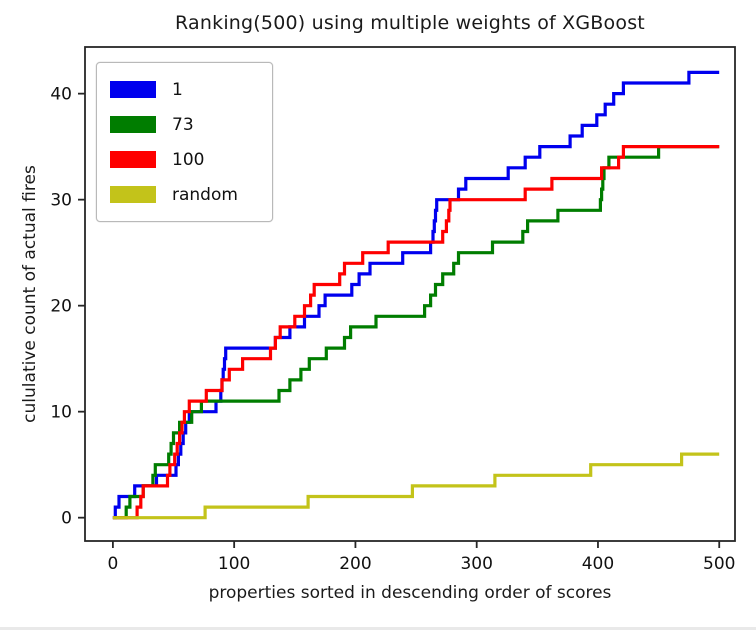 The image size is (756, 630). I want to click on x-tick-label: 100, so click(234, 564).